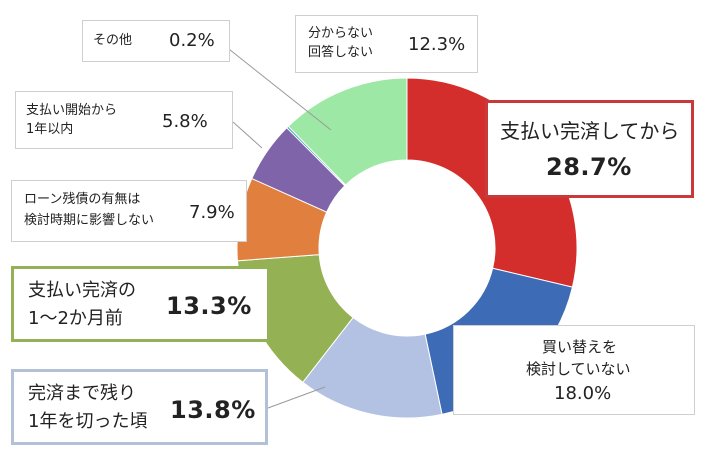  Describe the element at coordinates (275, 225) in the screenshot. I see `leader-lines` at that location.